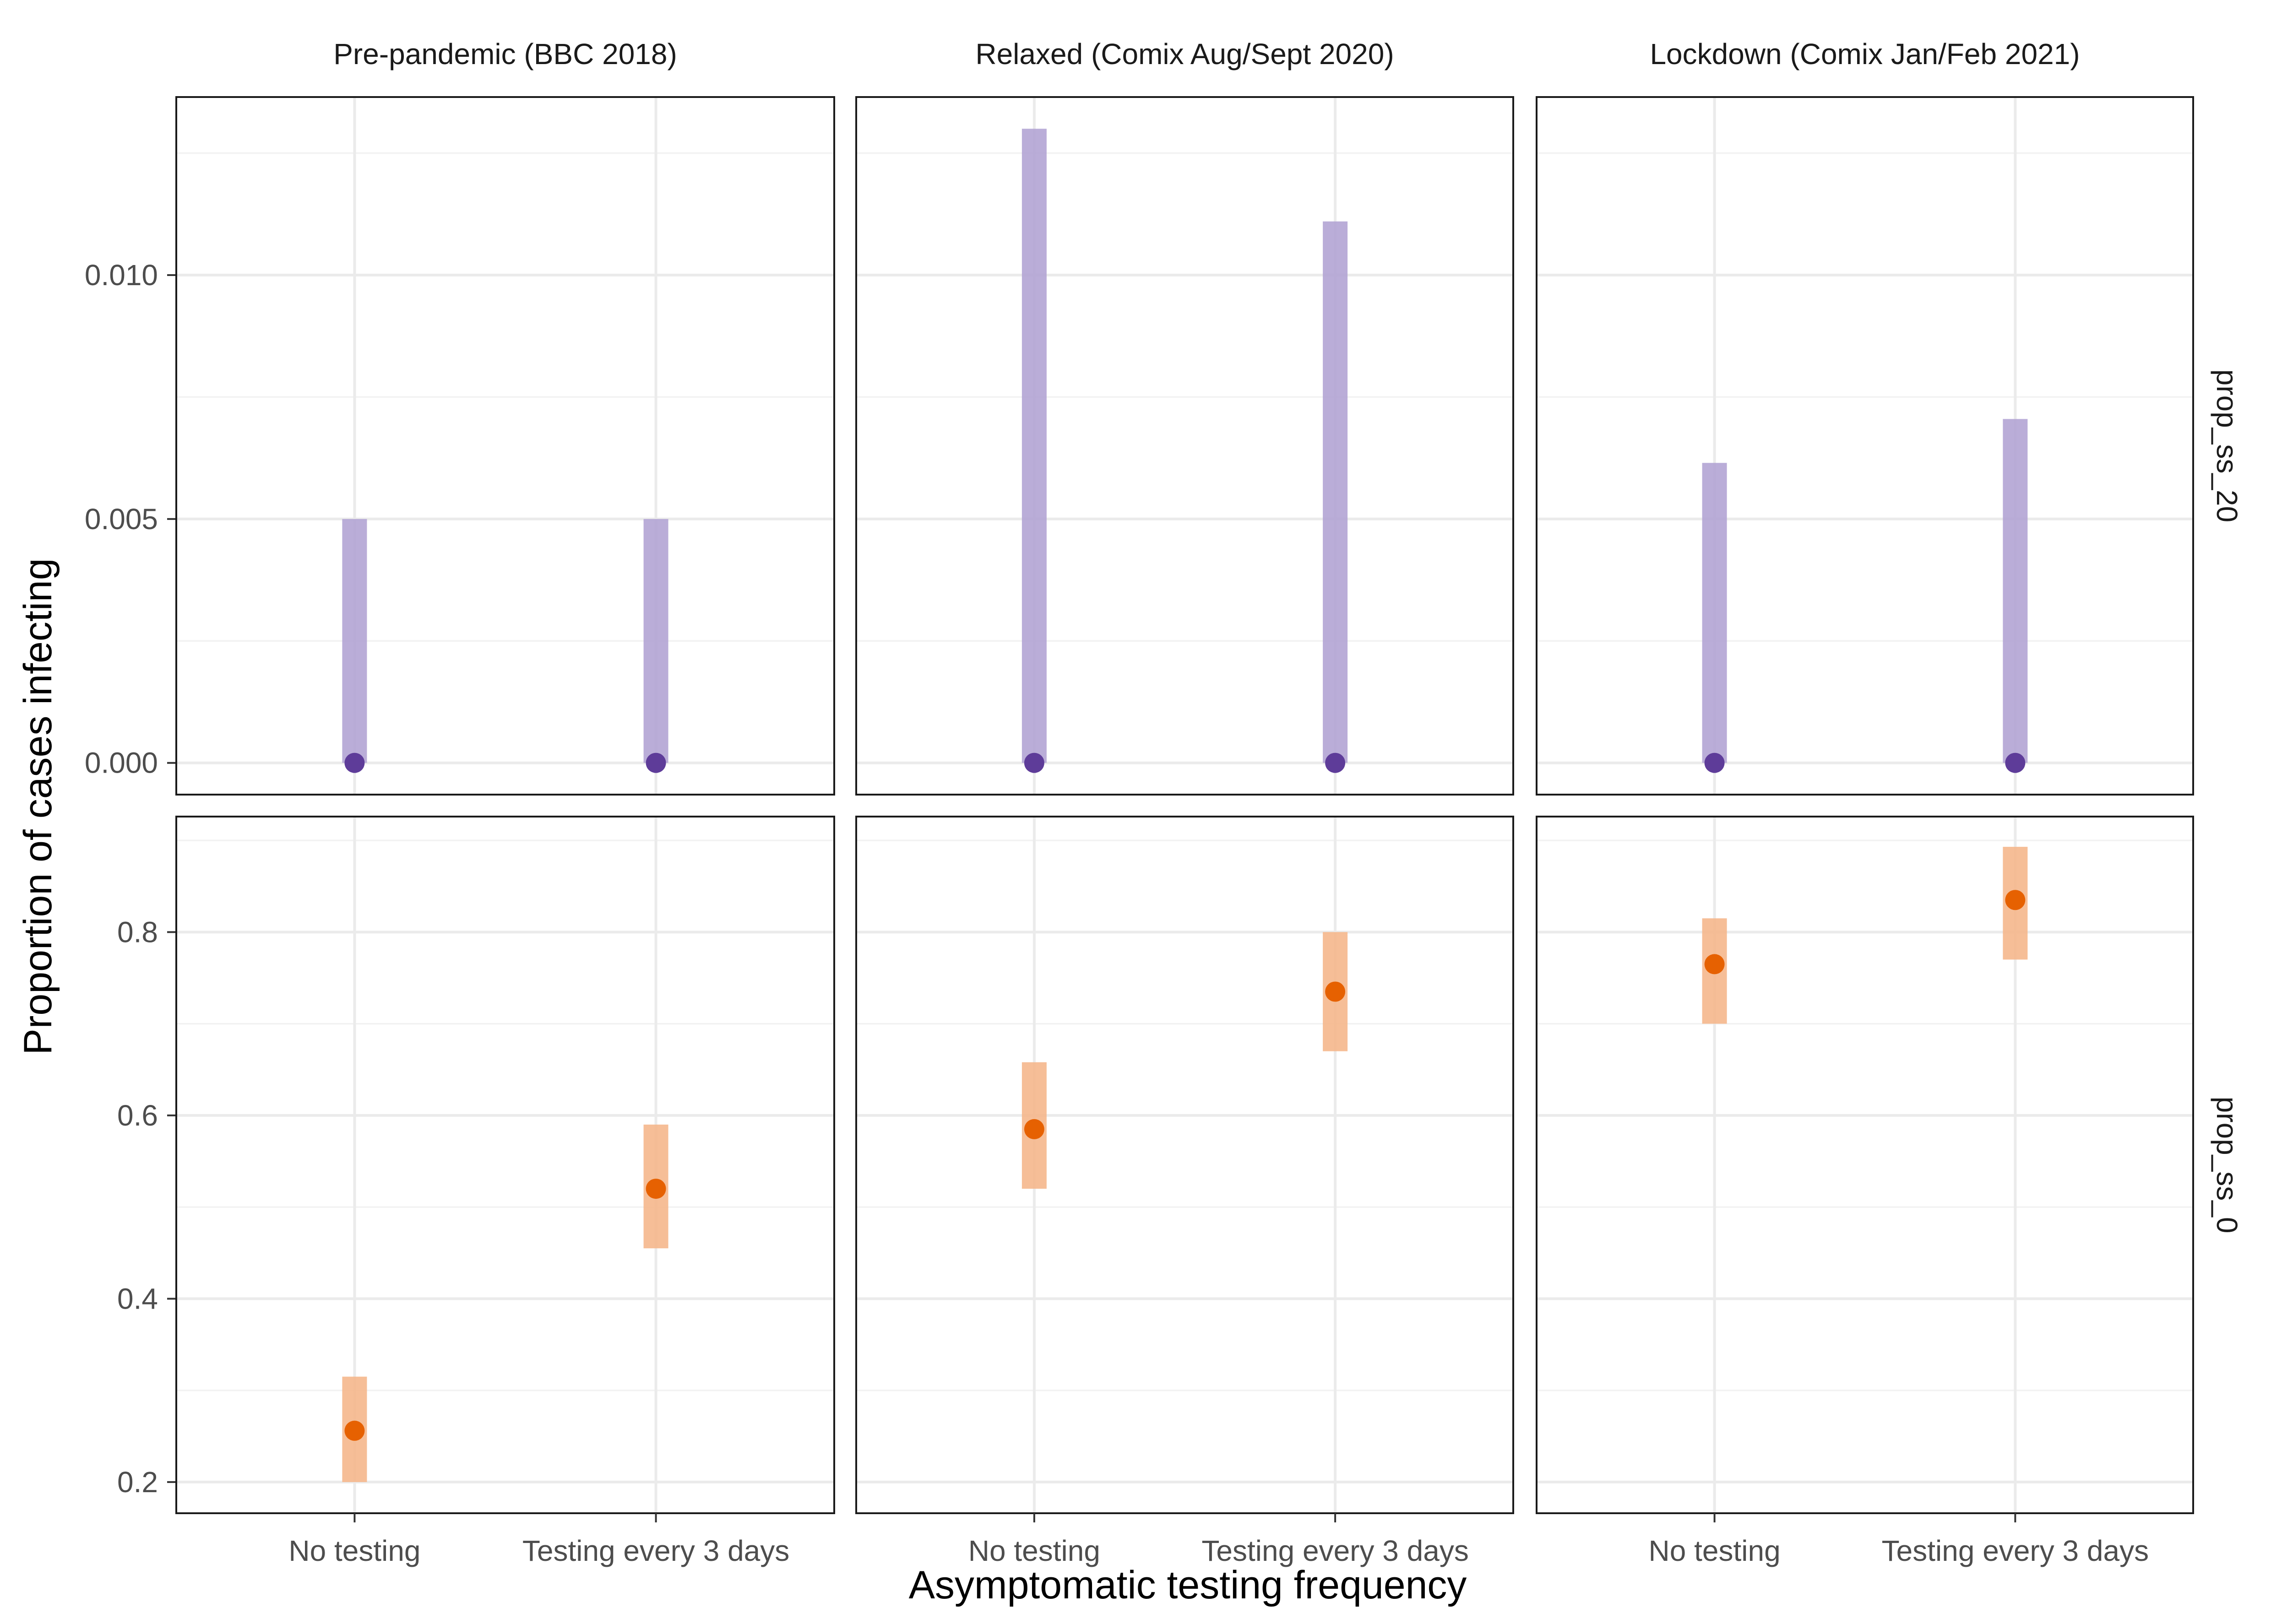 Image resolution: width=2271 pixels, height=1624 pixels. Describe the element at coordinates (137, 1115) in the screenshot. I see `y-tick-label: 0.6` at that location.